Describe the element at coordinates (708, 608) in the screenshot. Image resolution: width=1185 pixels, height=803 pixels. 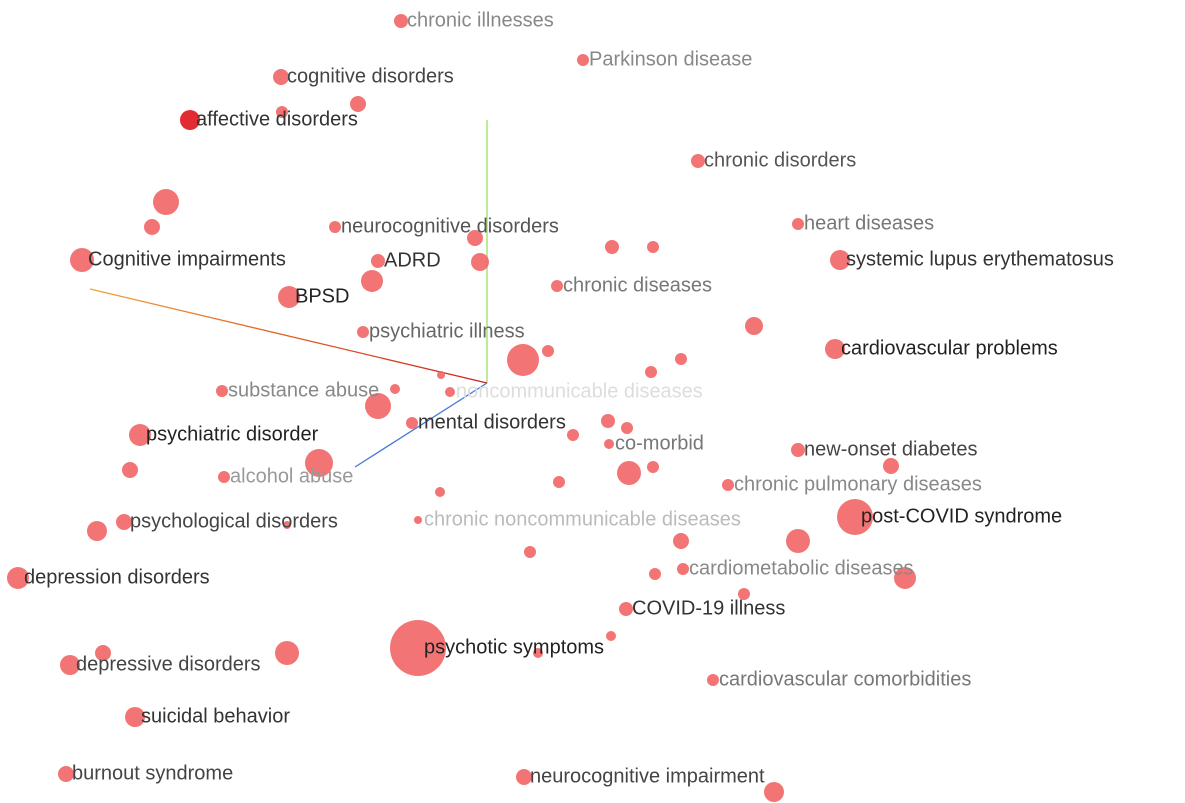
I see `point-label: COVID-19 illness` at that location.